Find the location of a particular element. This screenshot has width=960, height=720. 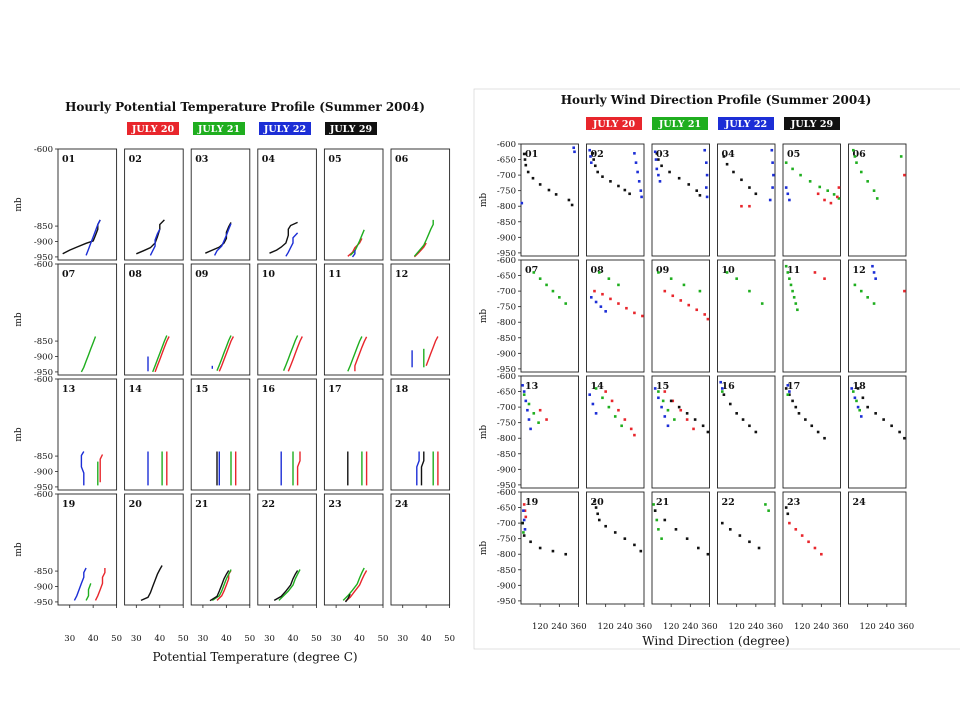

panel-hour-label: 09 is located at coordinates (663, 270).